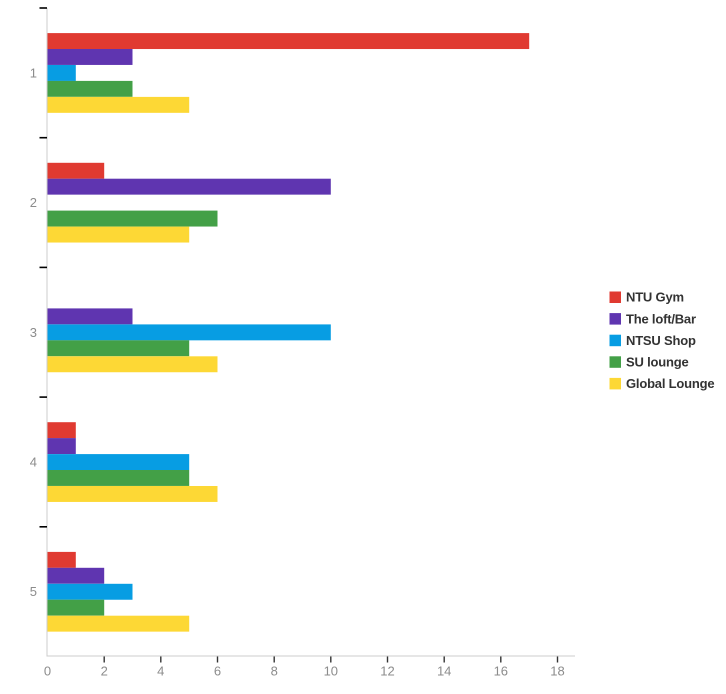  Describe the element at coordinates (47, 671) in the screenshot. I see `svg-text: 0` at that location.